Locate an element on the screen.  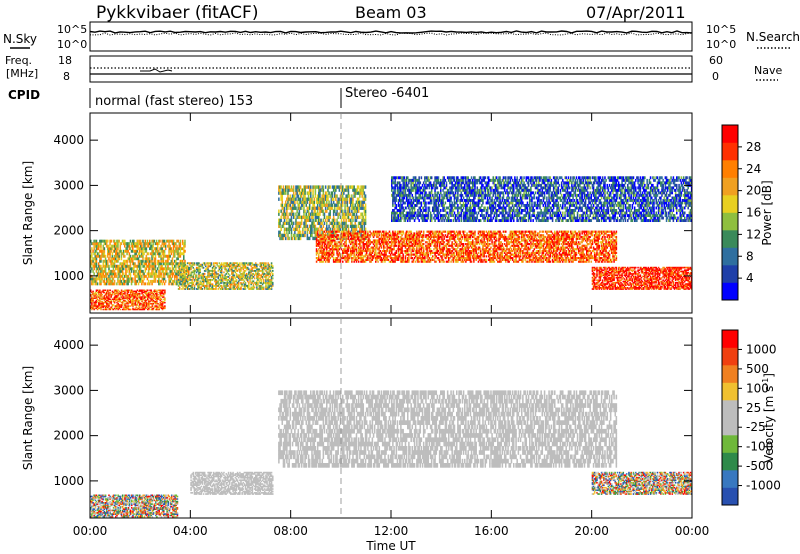
freq-label: Freq. is located at coordinates (18, 60).